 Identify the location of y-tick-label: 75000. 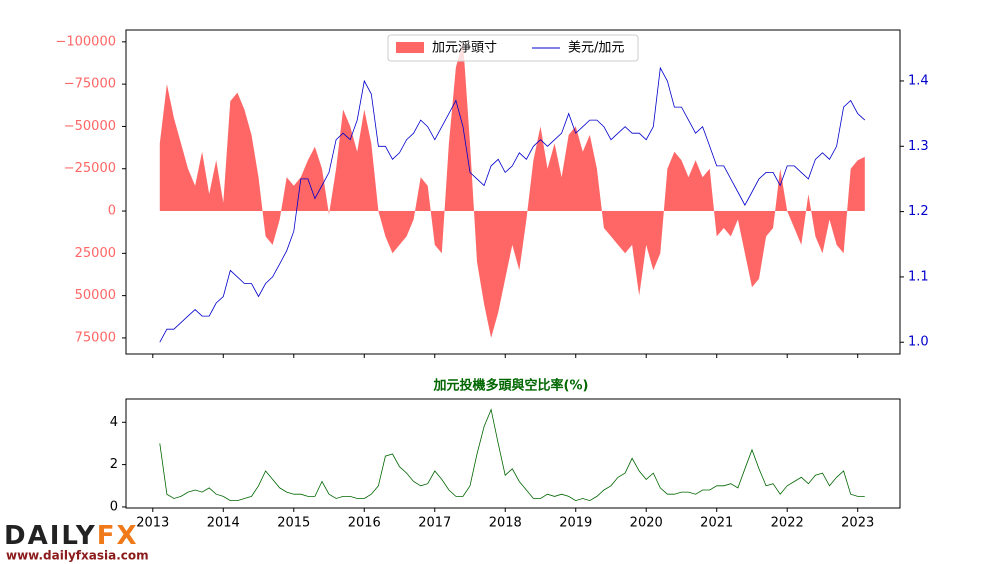
(95, 337).